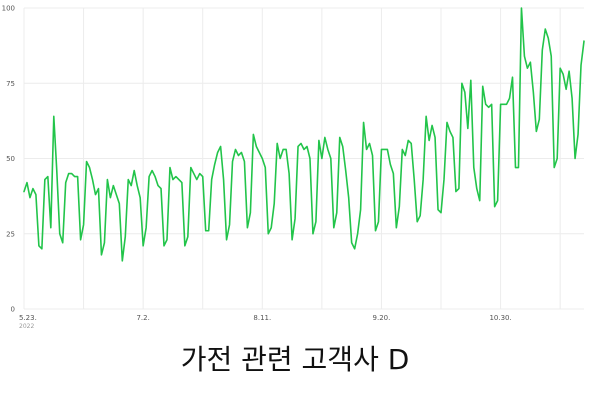 This screenshot has height=400, width=590. I want to click on x-tick-label: 7.2., so click(142, 318).